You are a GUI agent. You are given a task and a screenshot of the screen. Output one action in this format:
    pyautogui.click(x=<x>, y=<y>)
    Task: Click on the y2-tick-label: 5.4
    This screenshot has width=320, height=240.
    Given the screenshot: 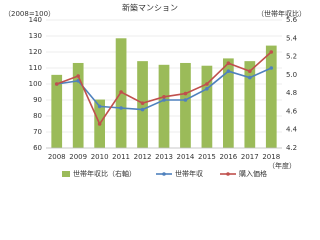 What is the action you would take?
    pyautogui.click(x=292, y=38)
    